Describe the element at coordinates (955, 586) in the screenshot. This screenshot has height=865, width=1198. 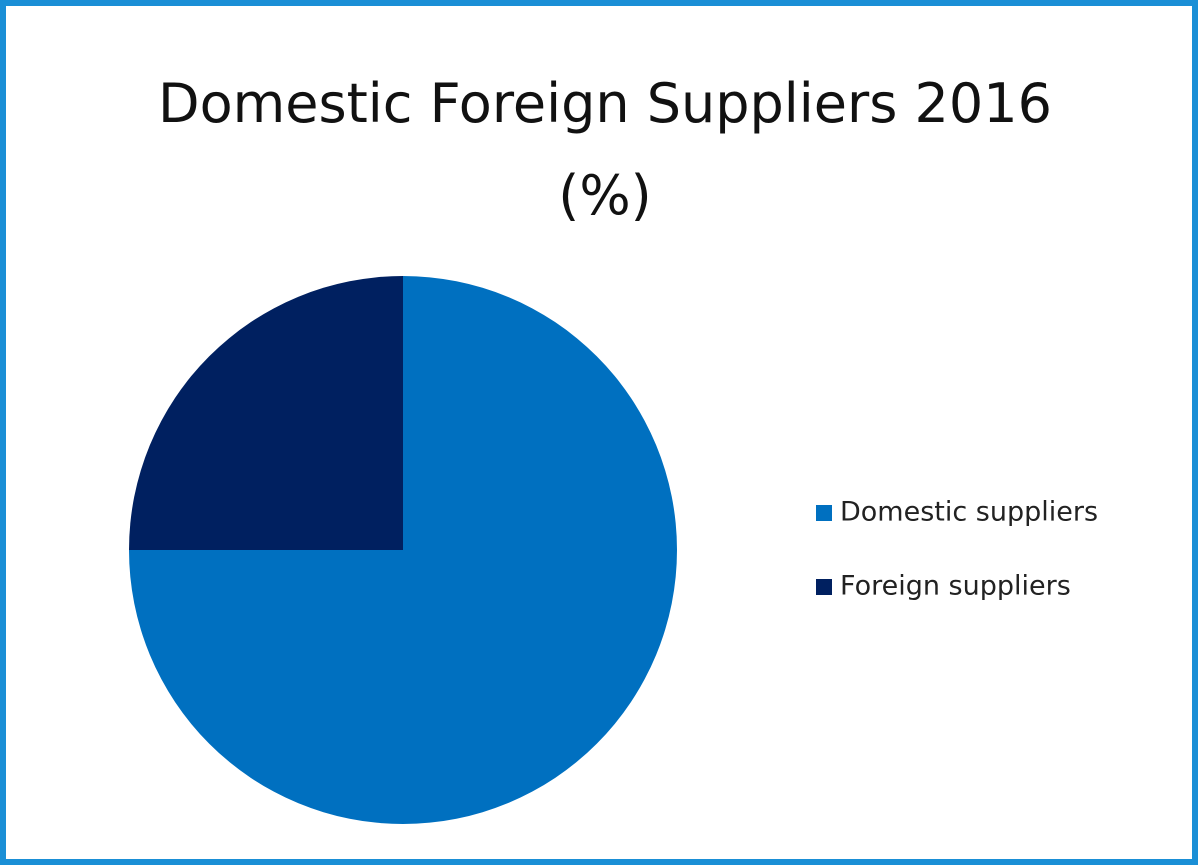
I see `legend-label: Foreign suppliers` at that location.